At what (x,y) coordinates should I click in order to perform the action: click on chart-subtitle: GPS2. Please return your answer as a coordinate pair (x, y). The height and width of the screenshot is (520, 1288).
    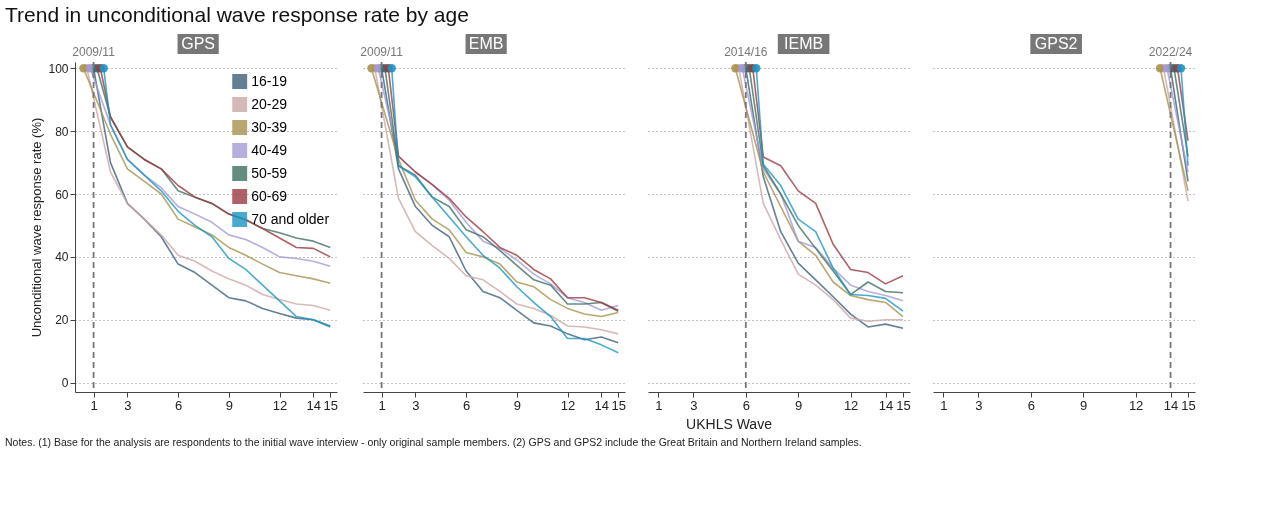
    Looking at the image, I should click on (1056, 43).